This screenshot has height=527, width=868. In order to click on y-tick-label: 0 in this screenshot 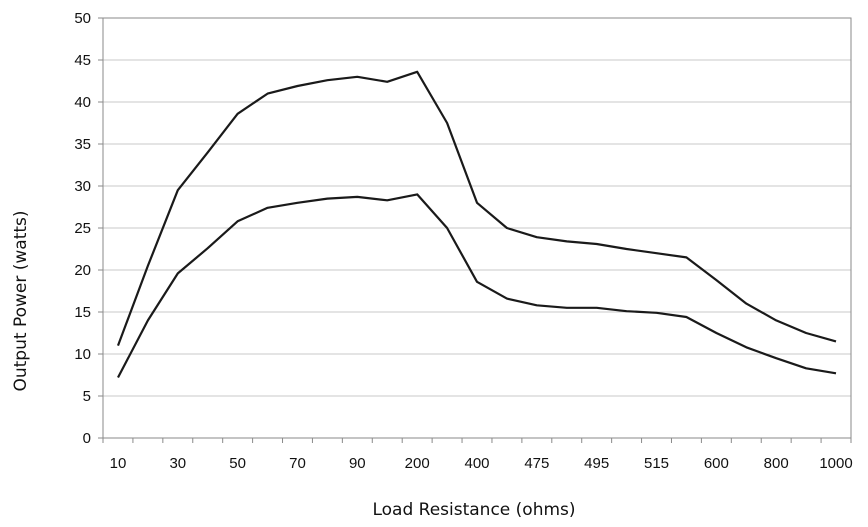, I will do `click(87, 438)`.